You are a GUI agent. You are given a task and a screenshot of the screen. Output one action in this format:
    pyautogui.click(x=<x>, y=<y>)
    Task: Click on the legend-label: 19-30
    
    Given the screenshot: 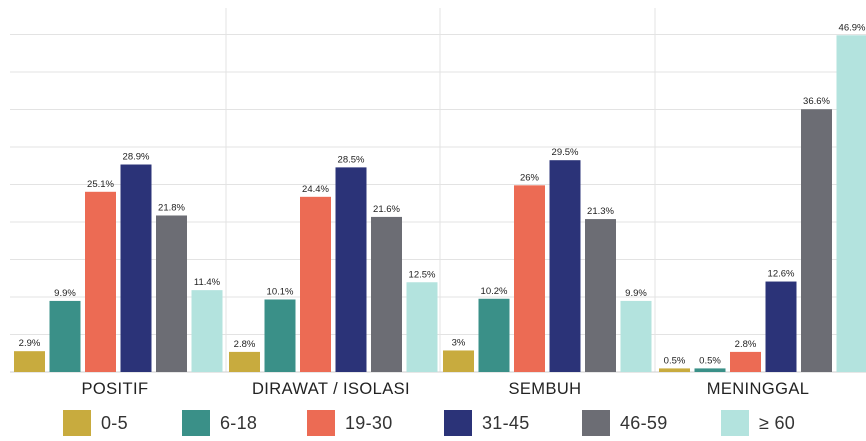 What is the action you would take?
    pyautogui.click(x=369, y=422)
    